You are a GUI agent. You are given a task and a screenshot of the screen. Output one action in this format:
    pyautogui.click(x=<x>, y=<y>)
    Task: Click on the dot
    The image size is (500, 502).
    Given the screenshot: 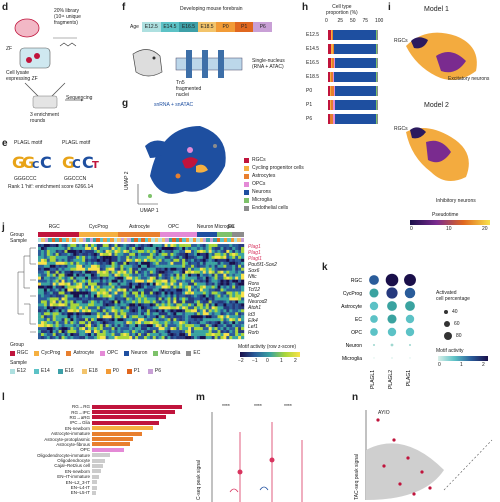 What is the action you would take?
    pyautogui.click(x=410, y=280)
    